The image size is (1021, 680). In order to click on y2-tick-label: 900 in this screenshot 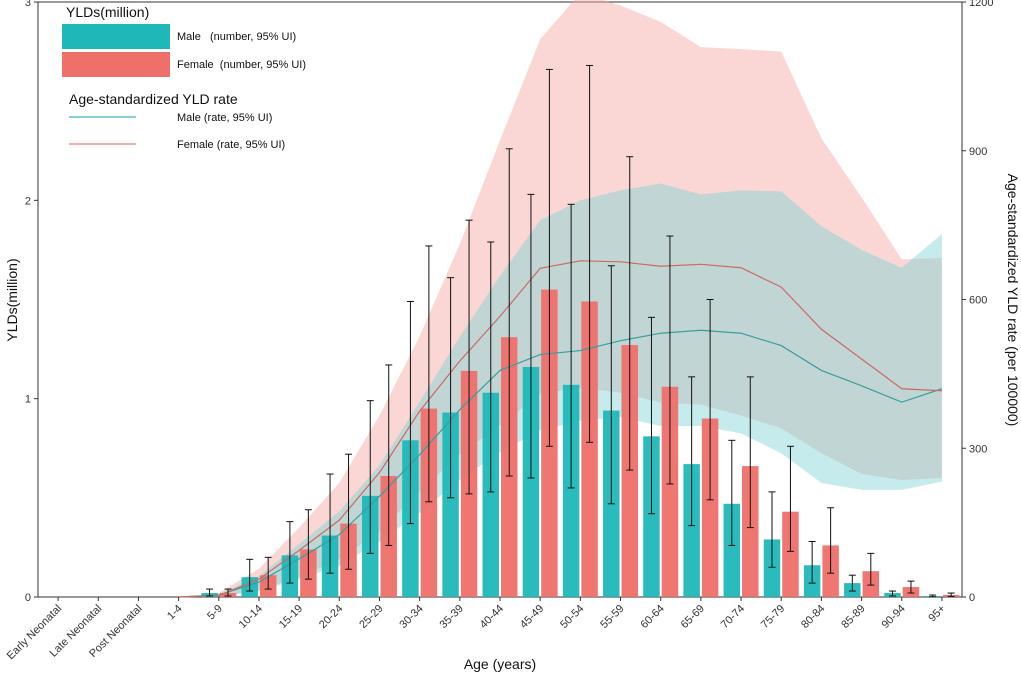, I will do `click(978, 152)`.